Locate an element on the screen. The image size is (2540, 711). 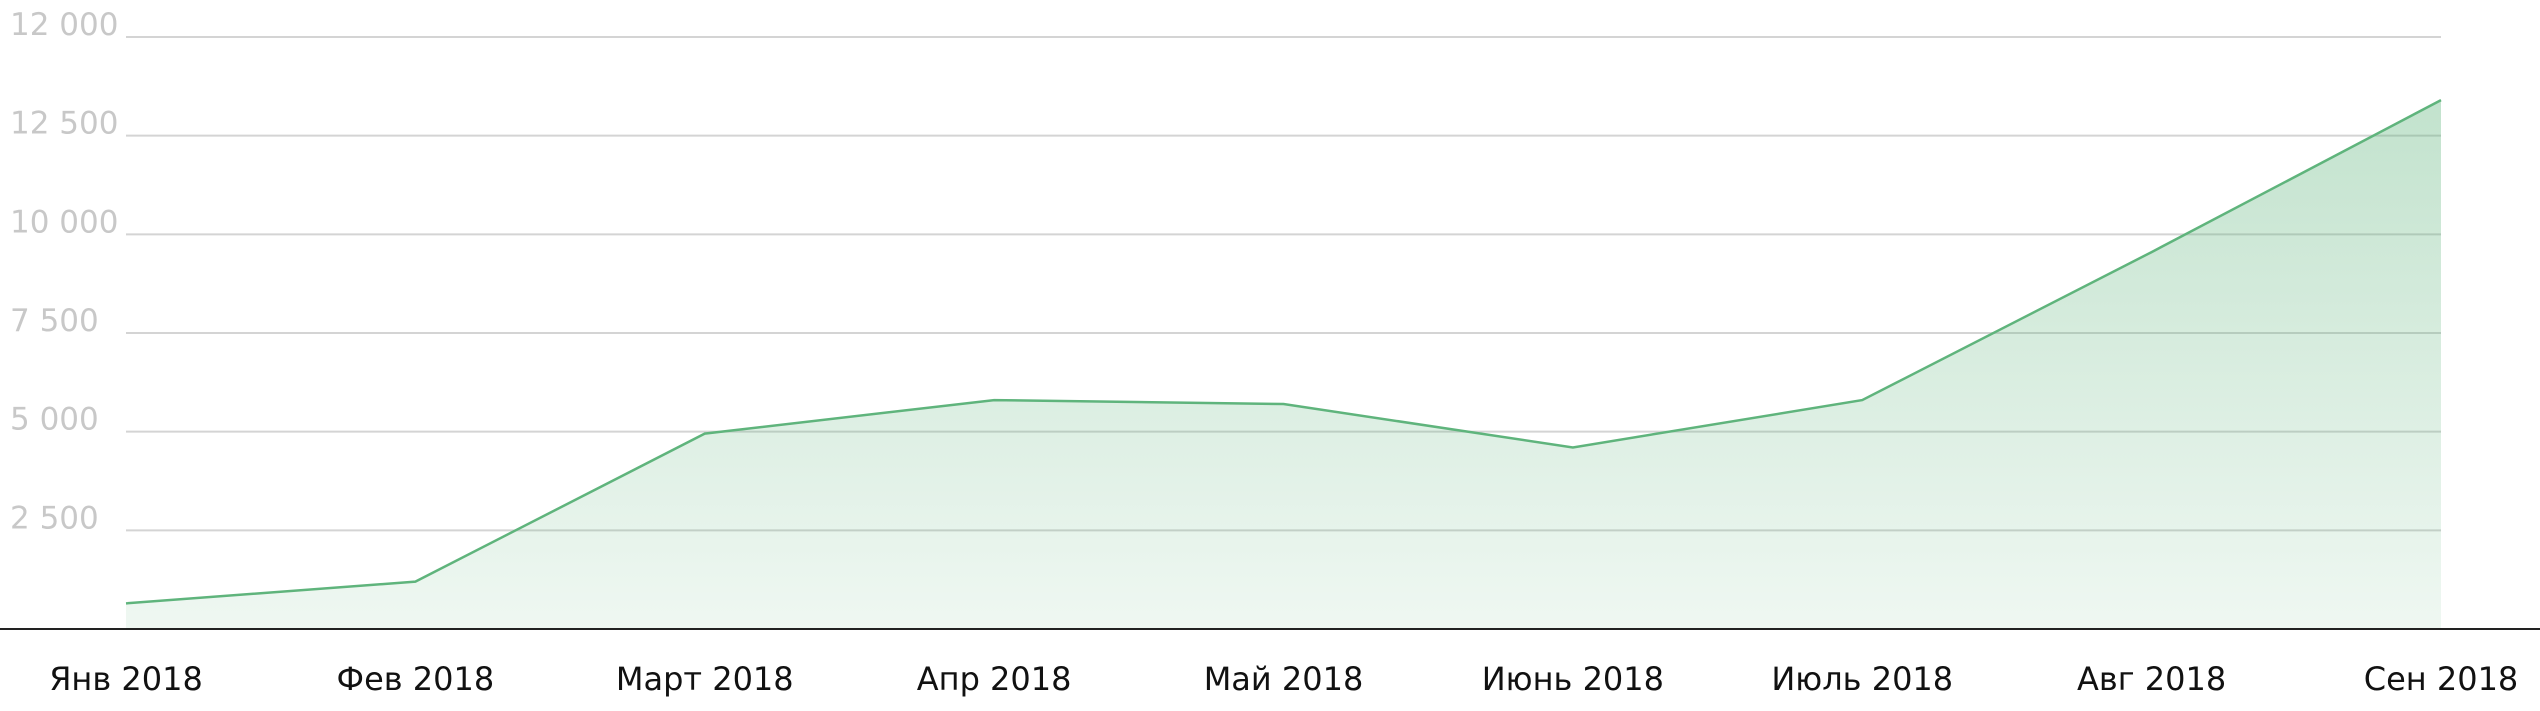
x-tick-label: Авг 2018 is located at coordinates (2151, 679).